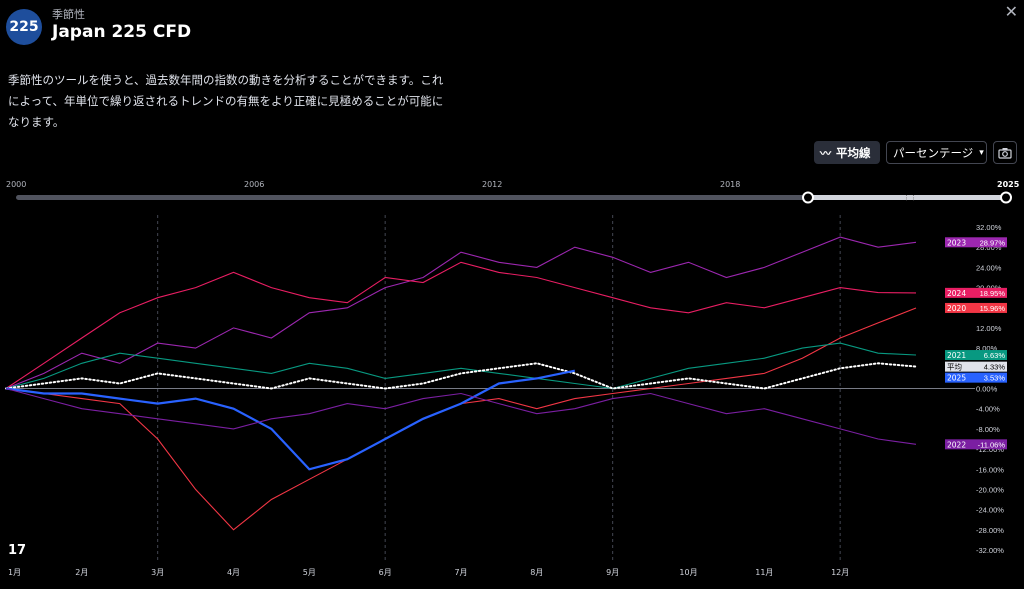 This screenshot has width=1024, height=589. Describe the element at coordinates (956, 355) in the screenshot. I see `series-end-year: 2021` at that location.